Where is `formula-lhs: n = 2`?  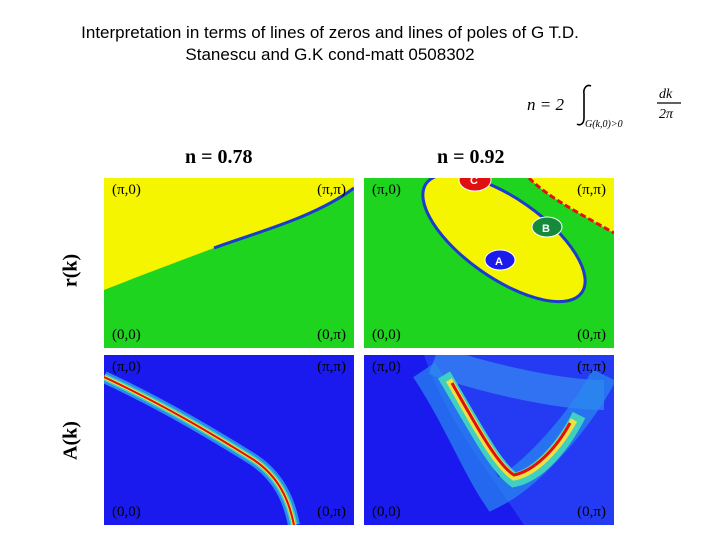
formula-lhs: n = 2 is located at coordinates (545, 104).